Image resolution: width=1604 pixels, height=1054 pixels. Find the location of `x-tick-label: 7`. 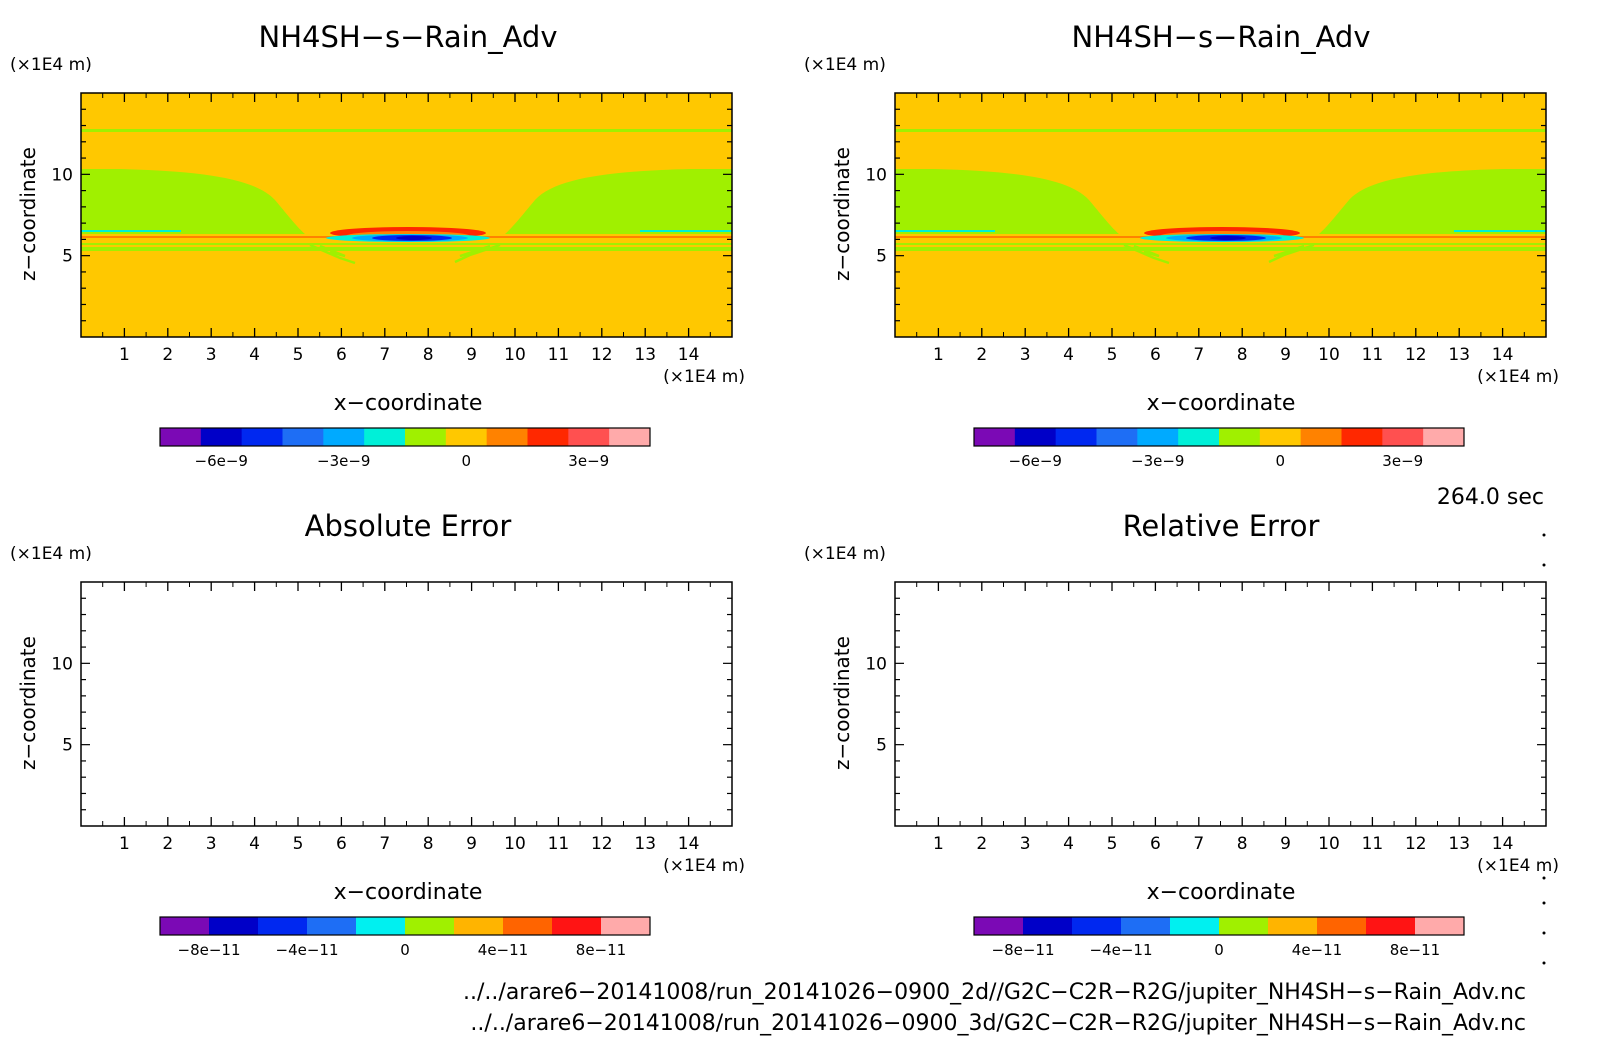

x-tick-label: 7 is located at coordinates (1198, 844).